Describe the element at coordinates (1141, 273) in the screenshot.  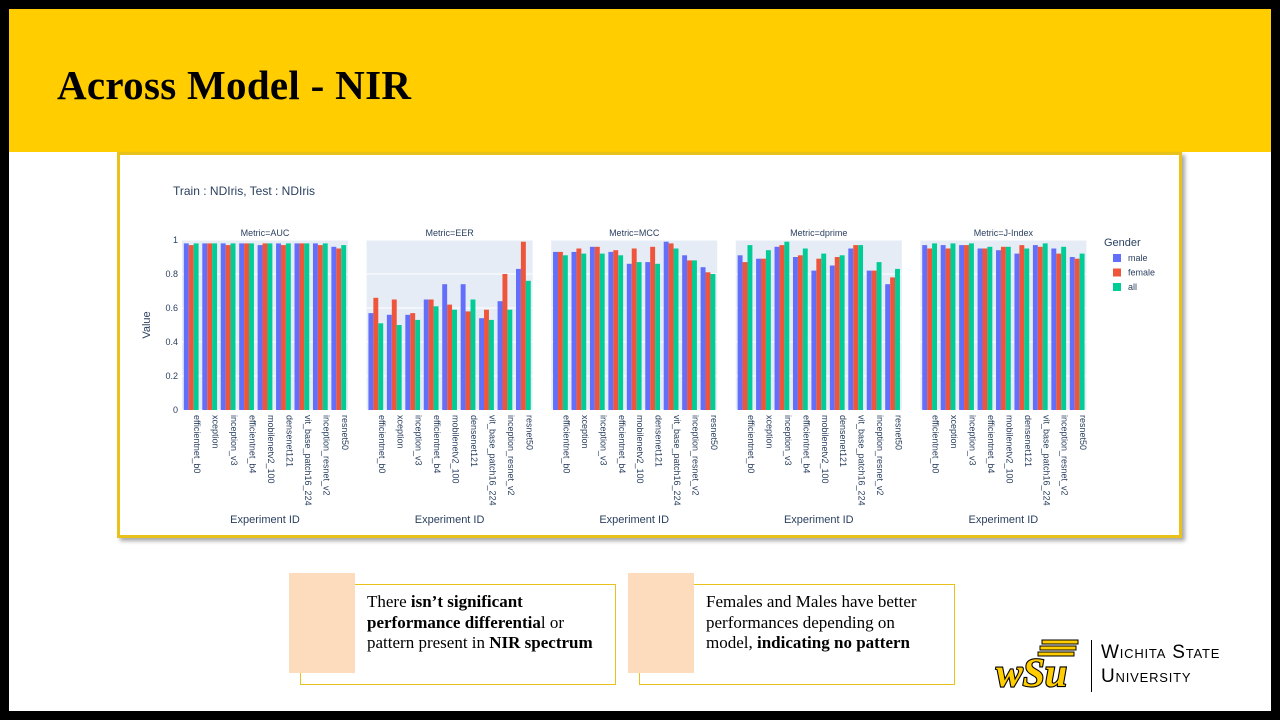
I see `legend-label-female: female` at that location.